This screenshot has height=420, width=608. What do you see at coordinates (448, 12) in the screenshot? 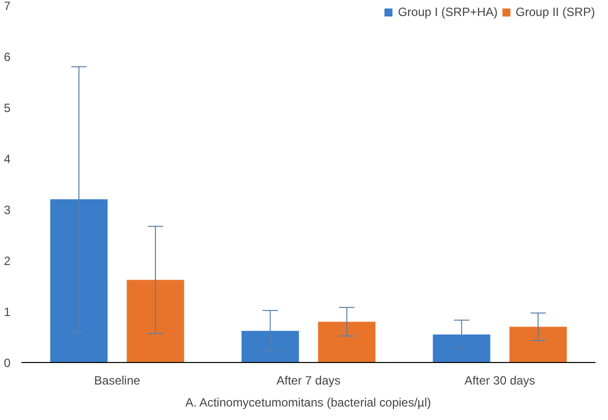
I see `legend-label: Group I (SRP+HA)` at bounding box center [448, 12].